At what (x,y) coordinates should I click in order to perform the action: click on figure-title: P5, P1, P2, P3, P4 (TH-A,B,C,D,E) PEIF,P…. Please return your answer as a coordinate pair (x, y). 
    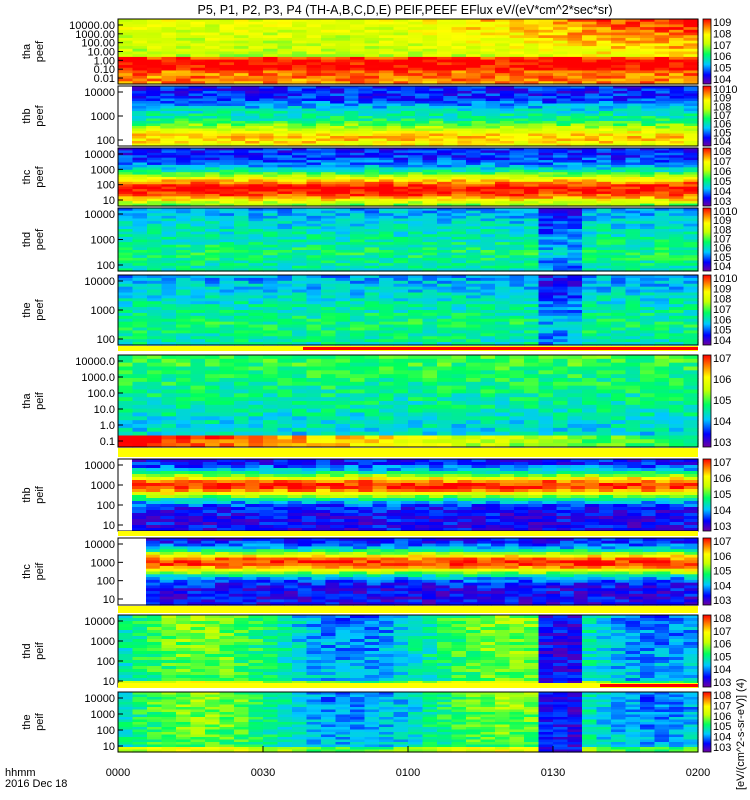
    Looking at the image, I should click on (404, 10).